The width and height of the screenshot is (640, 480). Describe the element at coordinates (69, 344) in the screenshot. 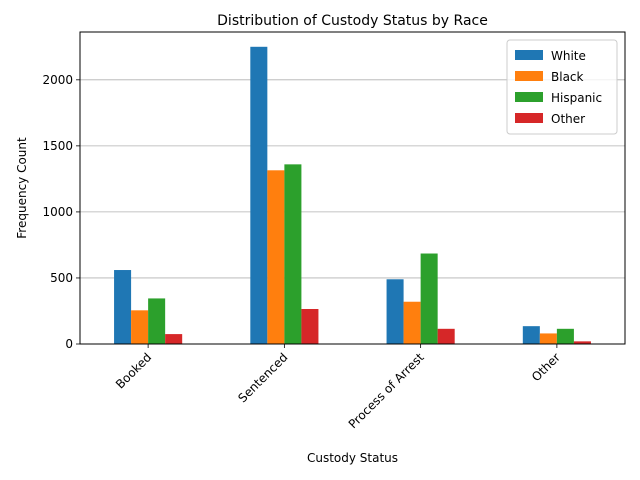

I see `y-tick-label: 0` at that location.